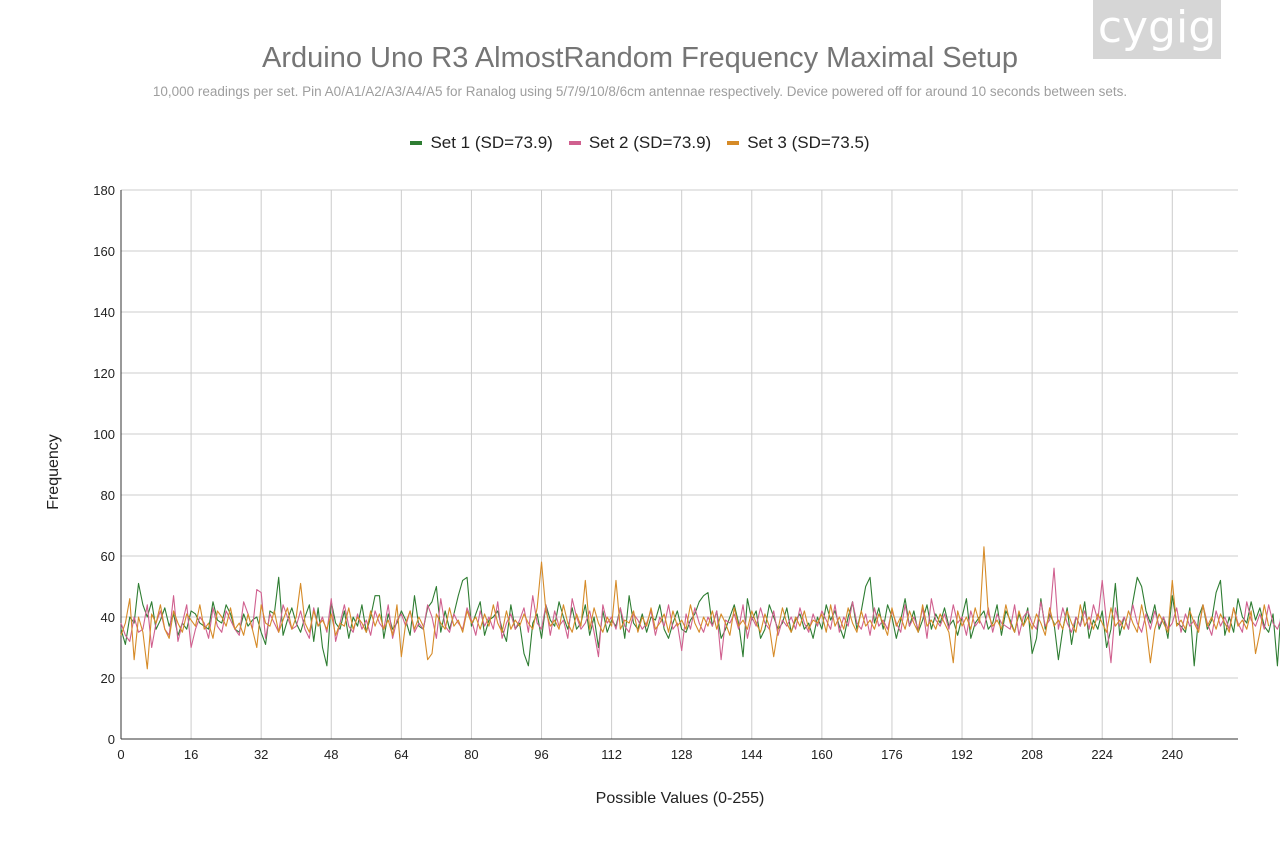 The height and width of the screenshot is (853, 1280). Describe the element at coordinates (104, 251) in the screenshot. I see `y-tick-label: 160` at that location.